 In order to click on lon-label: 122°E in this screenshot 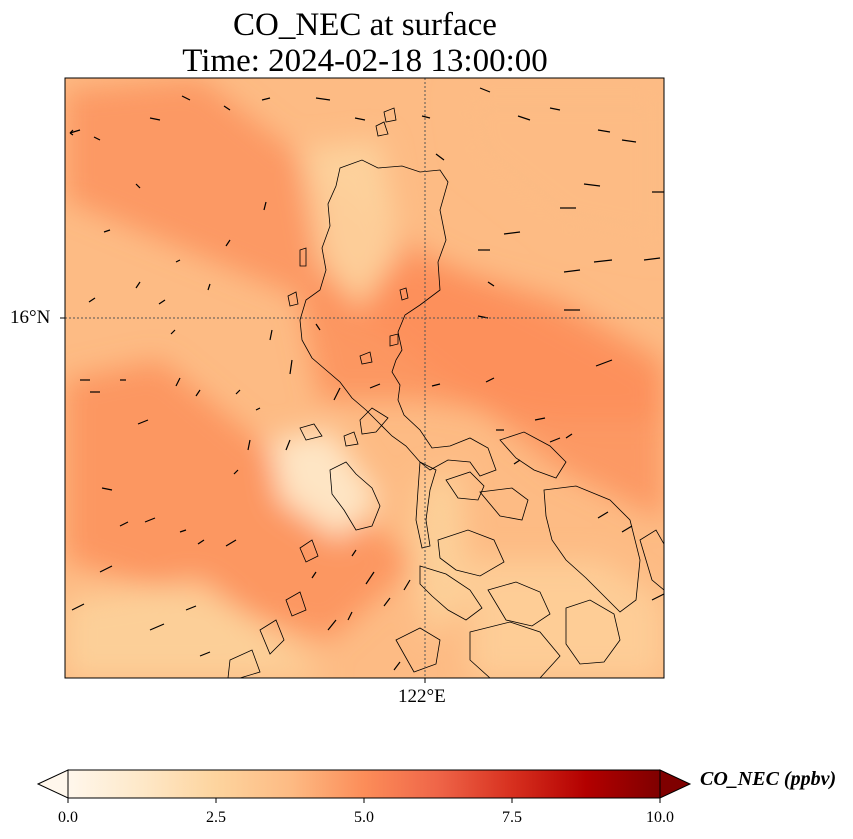, I will do `click(422, 696)`.